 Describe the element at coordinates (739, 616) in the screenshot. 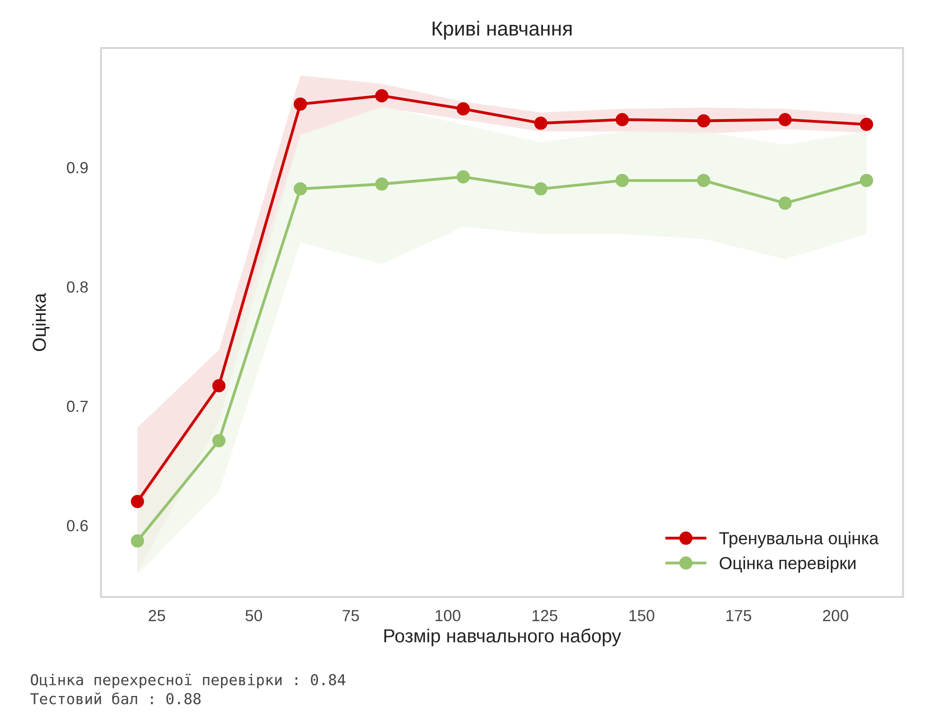

I see `x-tick-label: 175` at that location.